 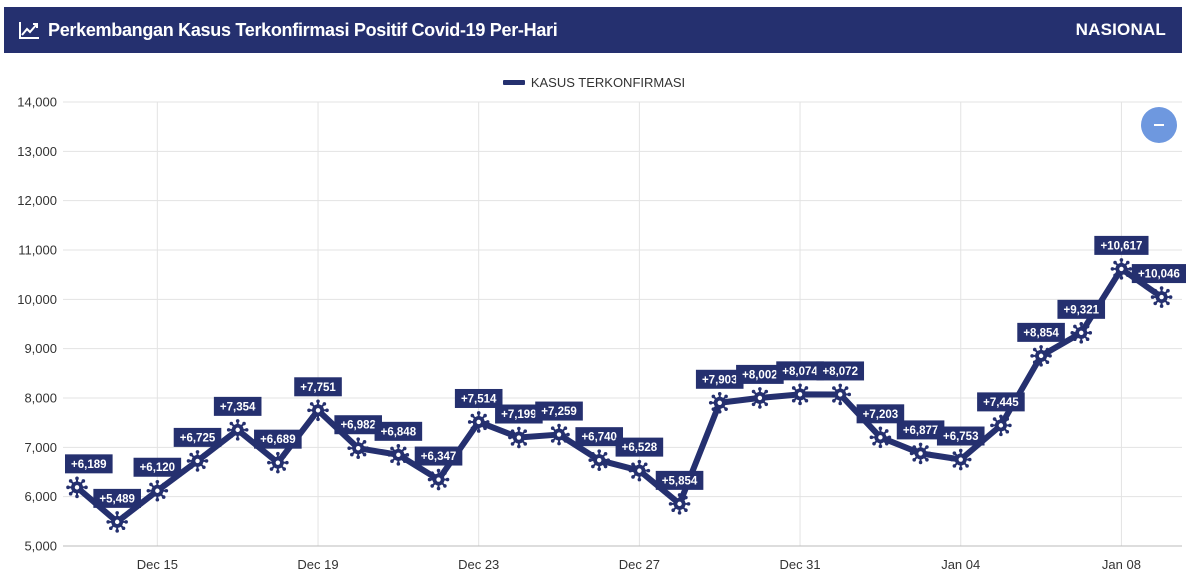 What do you see at coordinates (960, 564) in the screenshot?
I see `x-tick-label: Jan 04` at bounding box center [960, 564].